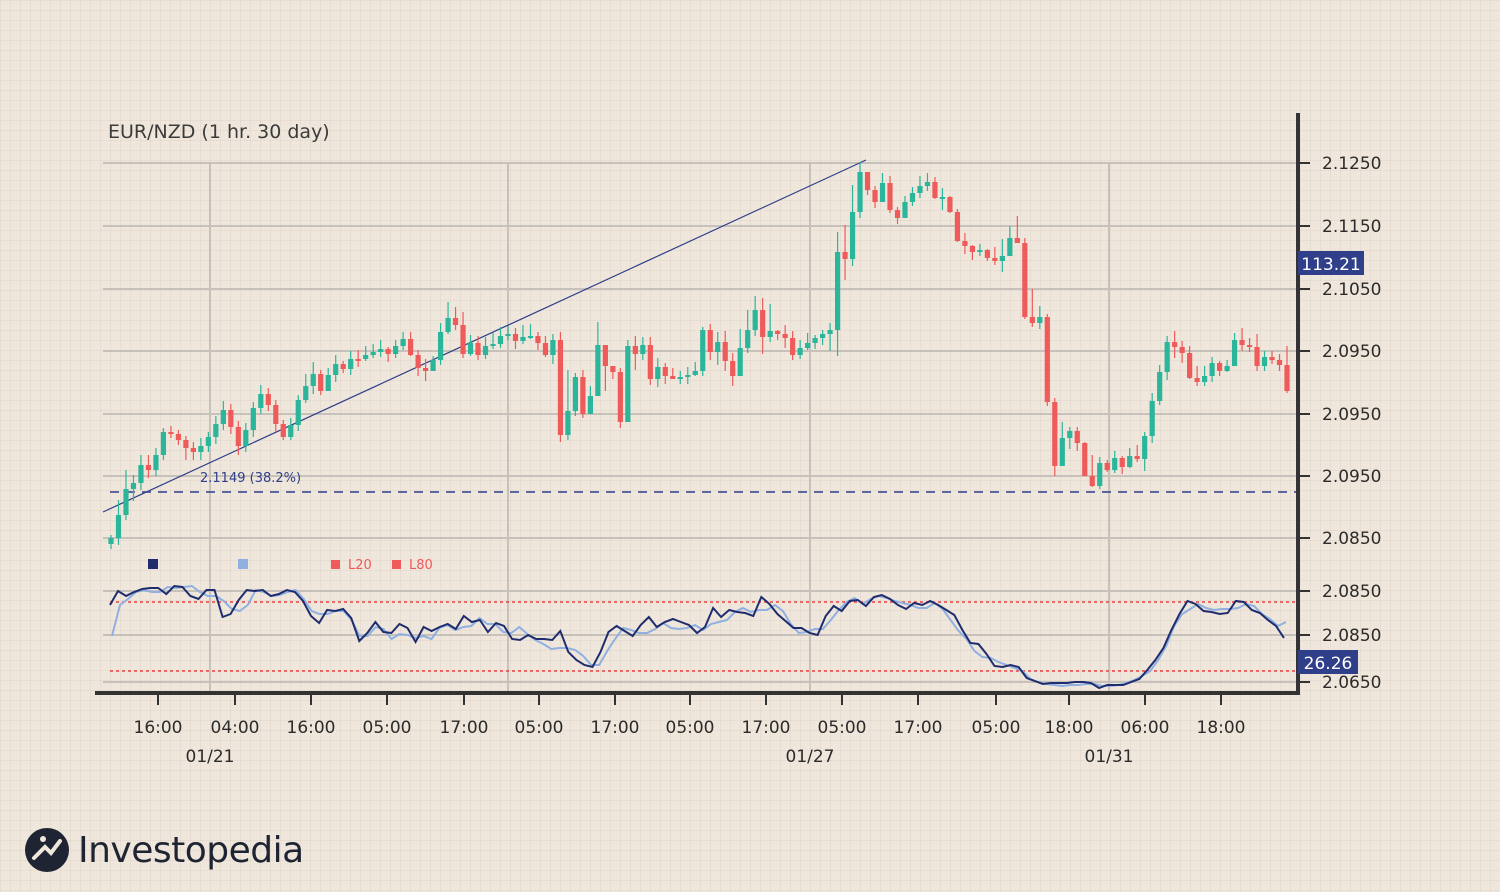 The image size is (1500, 892). Describe the element at coordinates (164, 850) in the screenshot. I see `investopedia-logo: Investopedia` at that location.